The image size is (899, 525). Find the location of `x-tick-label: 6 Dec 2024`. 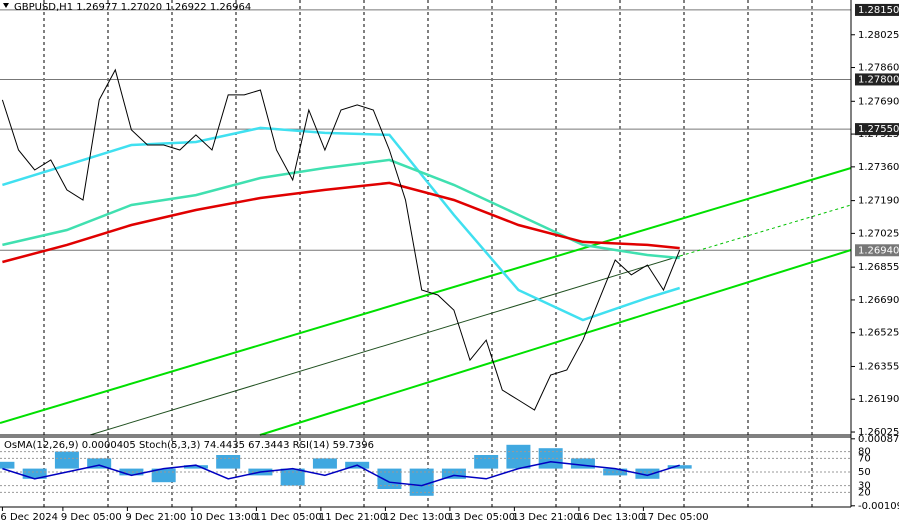

x-tick-label: 6 Dec 2024 is located at coordinates (29, 517).